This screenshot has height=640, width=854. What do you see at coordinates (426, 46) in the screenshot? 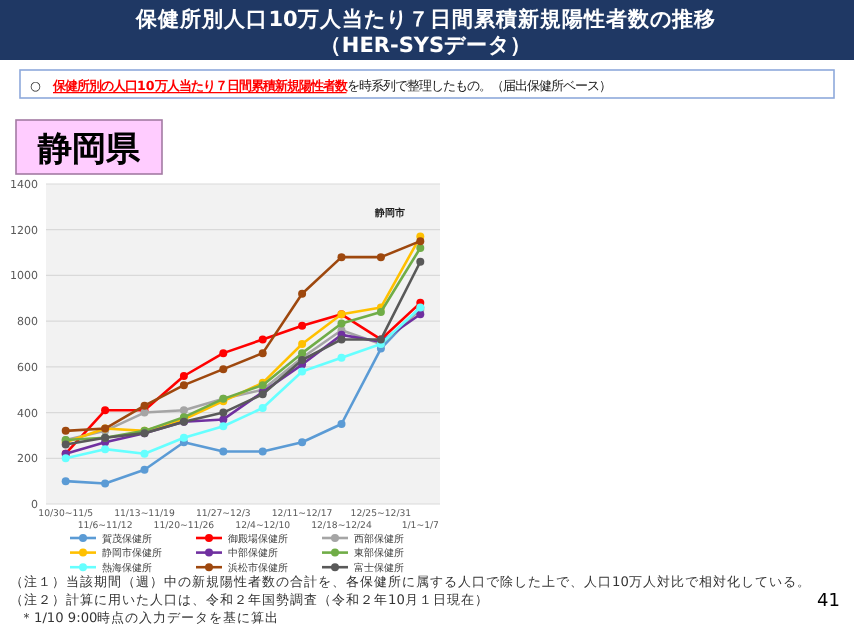
I see `chart-subtitle: （HER-SYSデータ）` at bounding box center [426, 46].